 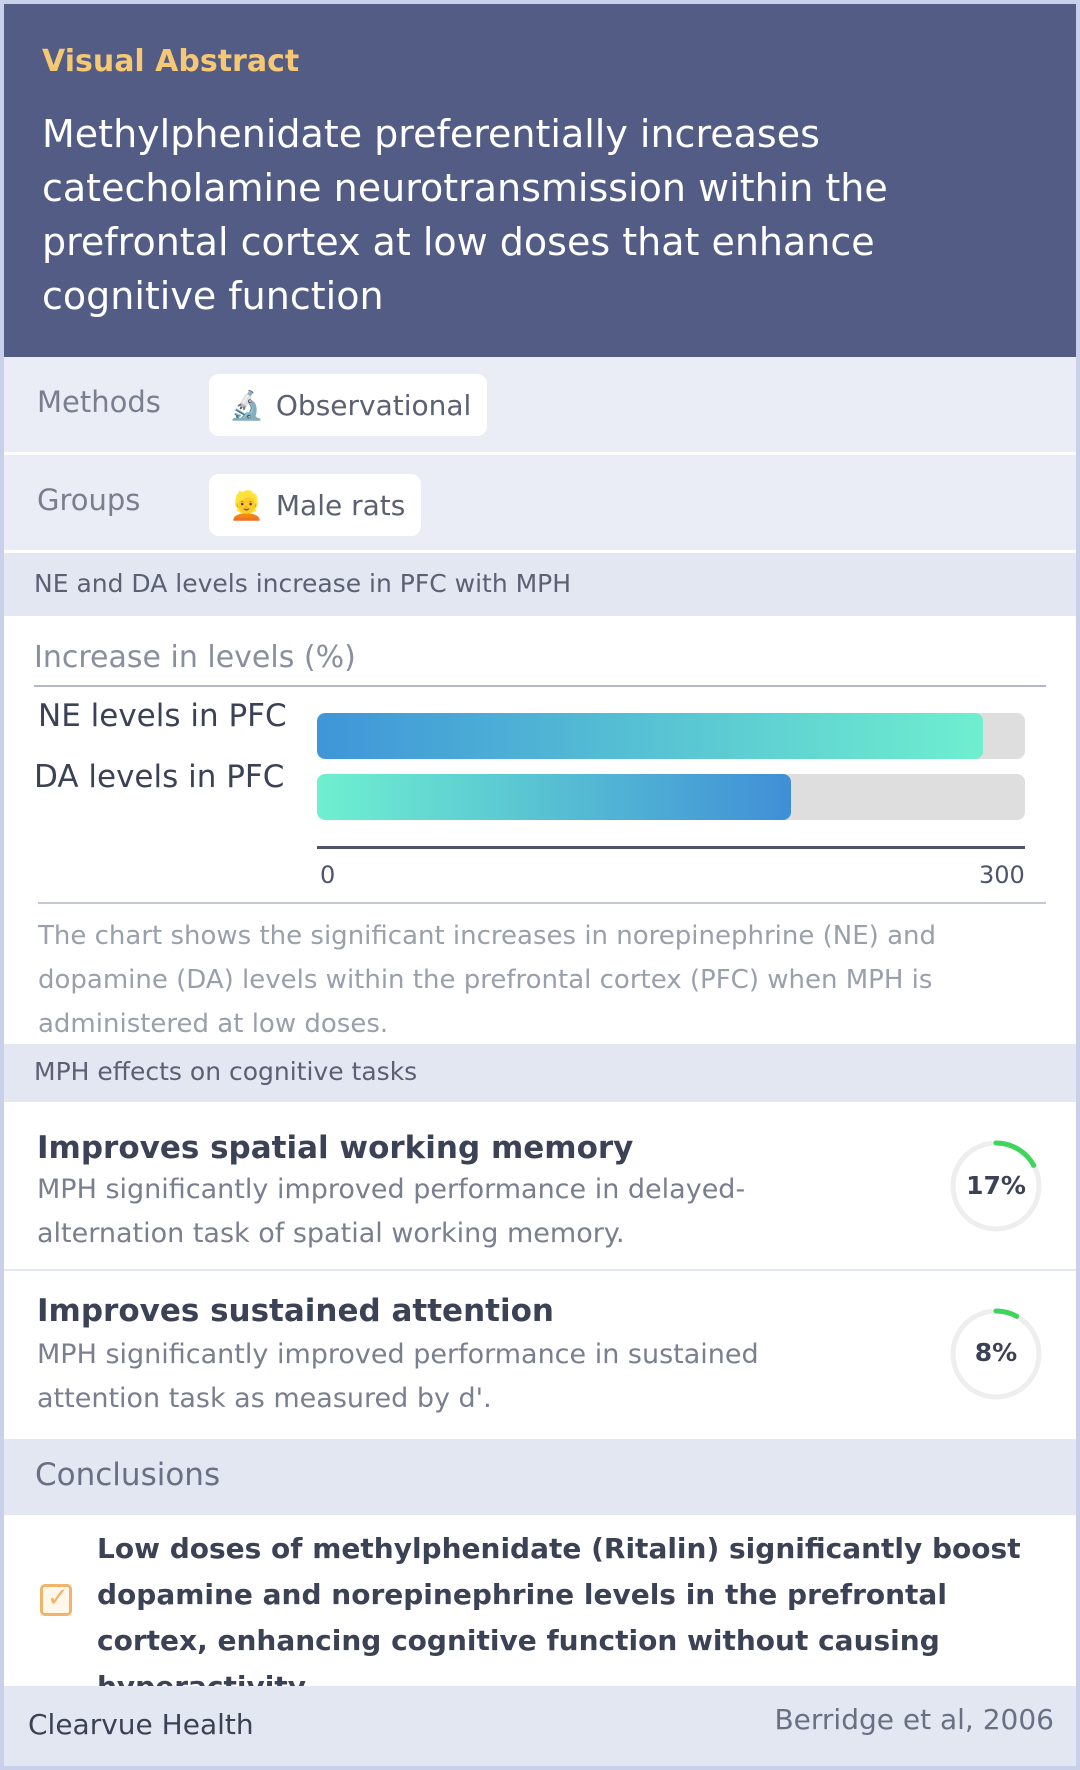 What do you see at coordinates (141, 1724) in the screenshot?
I see `brand-name: Clearvue Health` at bounding box center [141, 1724].